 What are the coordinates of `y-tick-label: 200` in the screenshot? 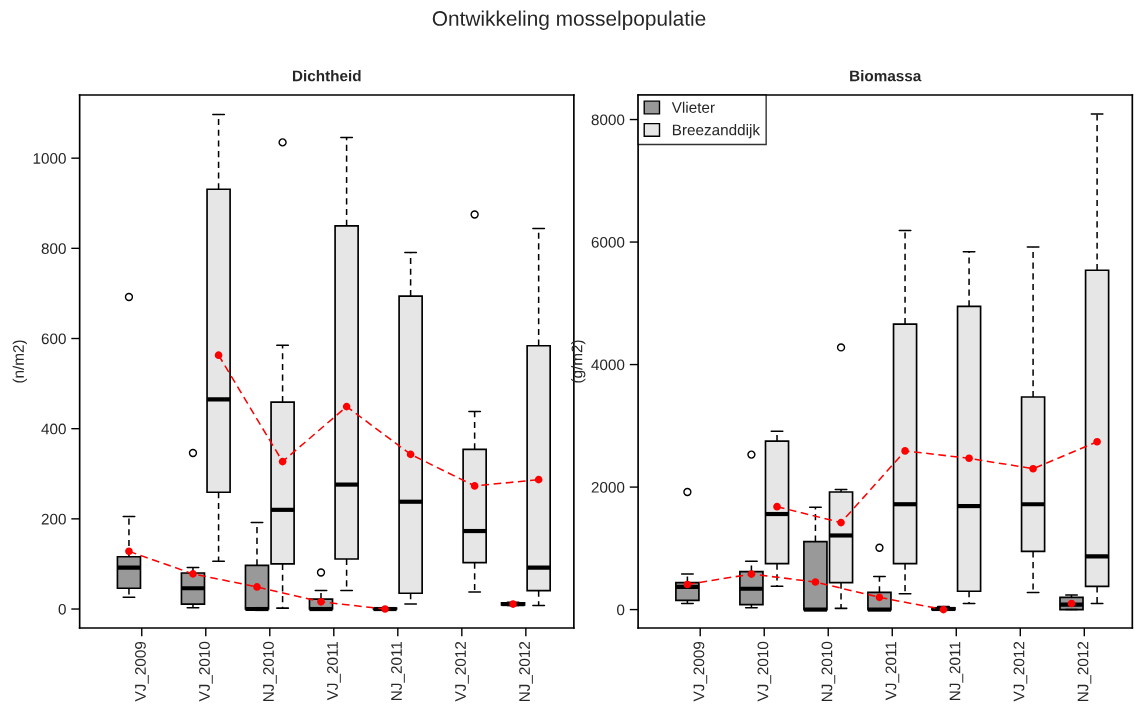 It's located at (53, 519).